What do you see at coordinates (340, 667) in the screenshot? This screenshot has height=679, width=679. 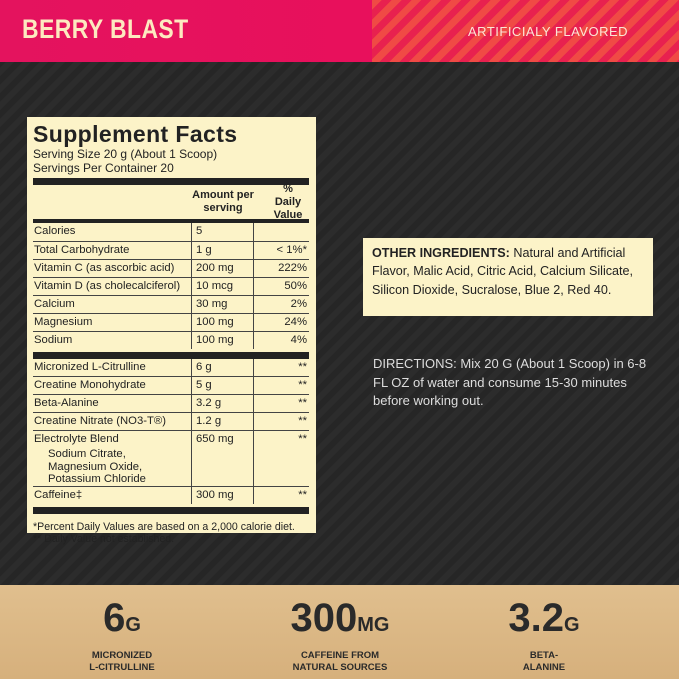 I see `label-line: NATURAL SOURCES` at bounding box center [340, 667].